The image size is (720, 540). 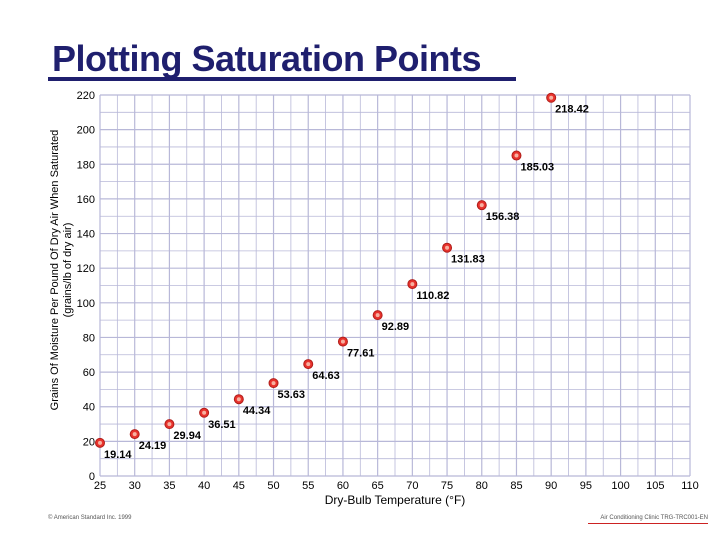 I want to click on footer-copyright: © American Standard Inc. 1999, so click(x=90, y=518).